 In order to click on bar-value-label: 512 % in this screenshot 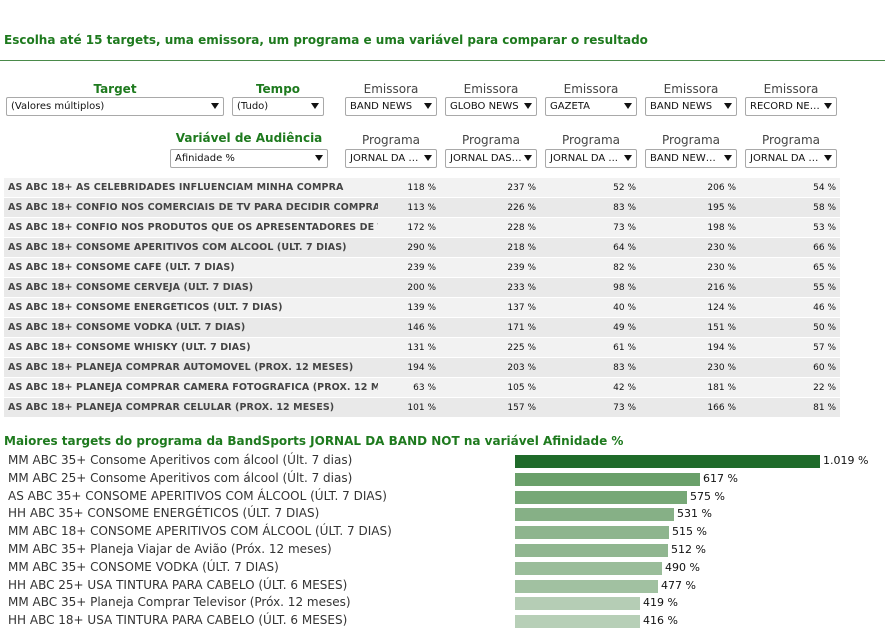, I will do `click(688, 549)`.